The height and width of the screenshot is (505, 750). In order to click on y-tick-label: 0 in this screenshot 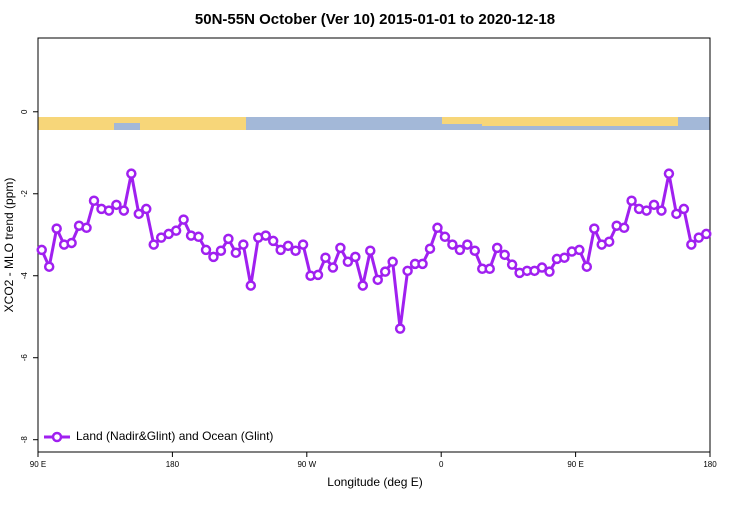, I will do `click(24, 111)`.